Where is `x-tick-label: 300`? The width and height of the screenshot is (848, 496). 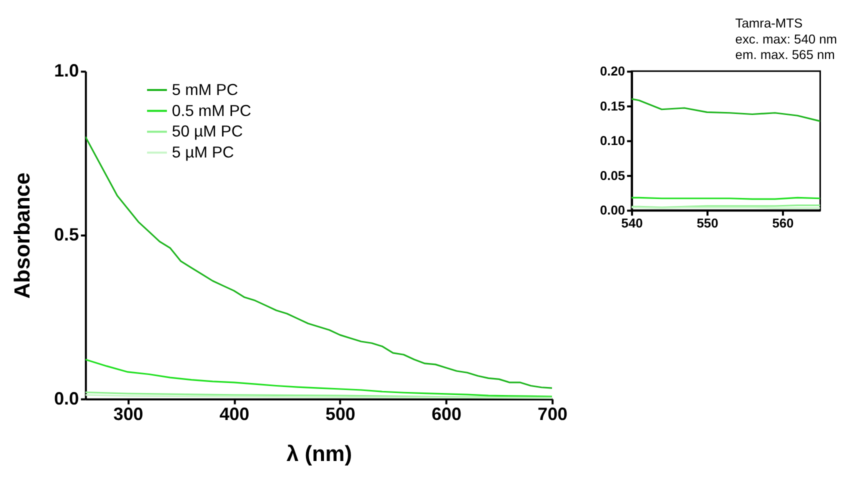 x-tick-label: 300 is located at coordinates (128, 414).